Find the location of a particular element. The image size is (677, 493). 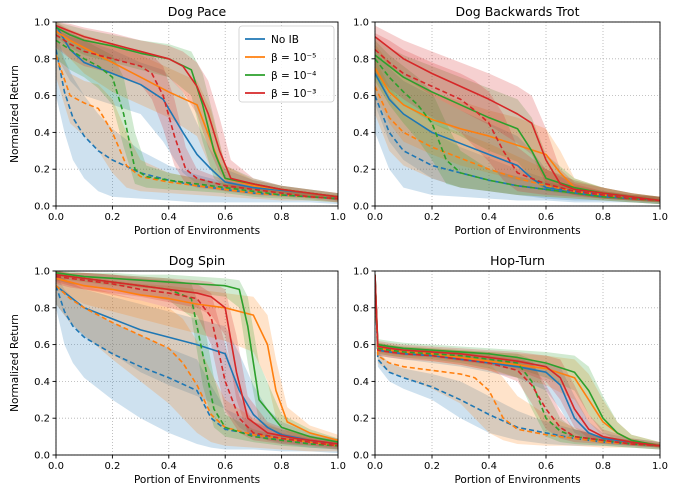

legend-label: β = 10⁻³ is located at coordinates (293, 94).